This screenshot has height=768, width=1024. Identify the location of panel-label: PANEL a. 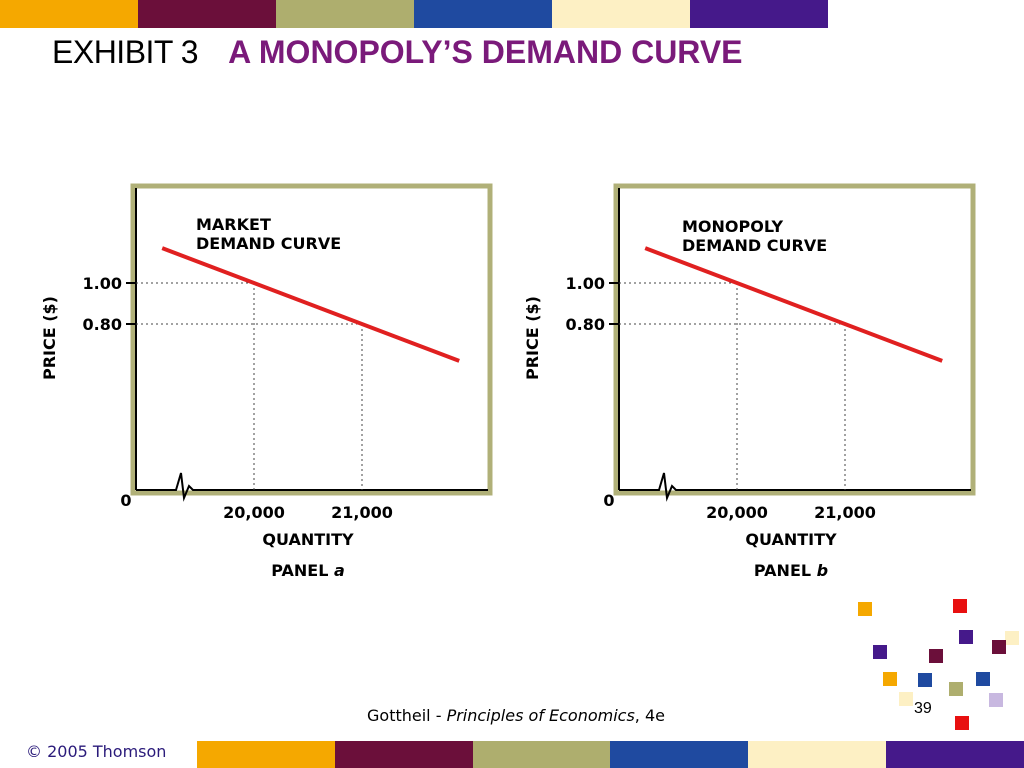
(308, 570).